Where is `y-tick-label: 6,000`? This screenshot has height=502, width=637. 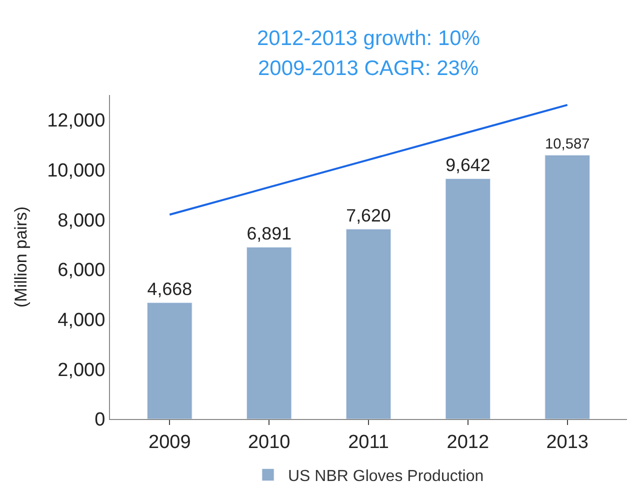 y-tick-label: 6,000 is located at coordinates (82, 271).